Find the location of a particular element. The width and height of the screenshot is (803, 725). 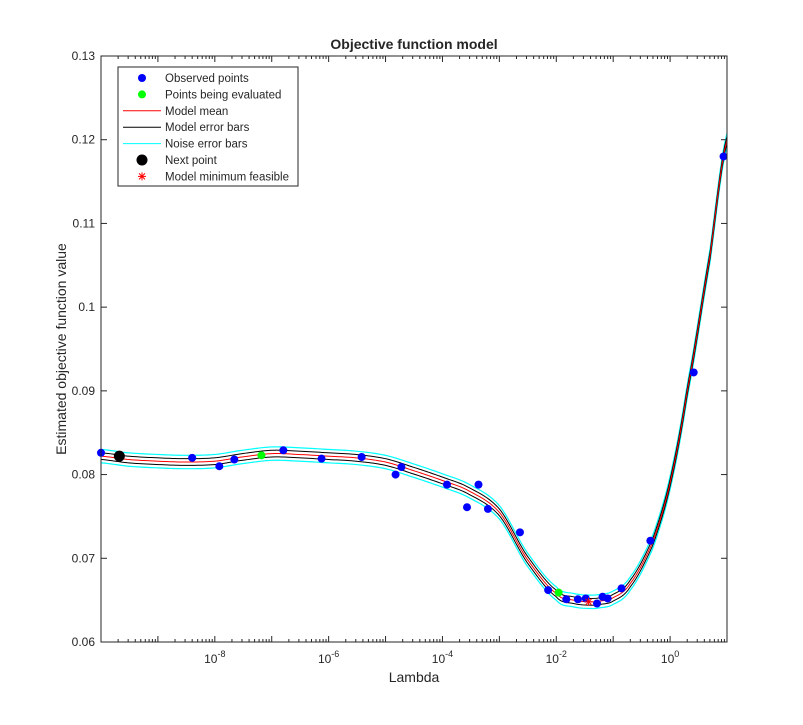

legend-label: Next point is located at coordinates (191, 161).